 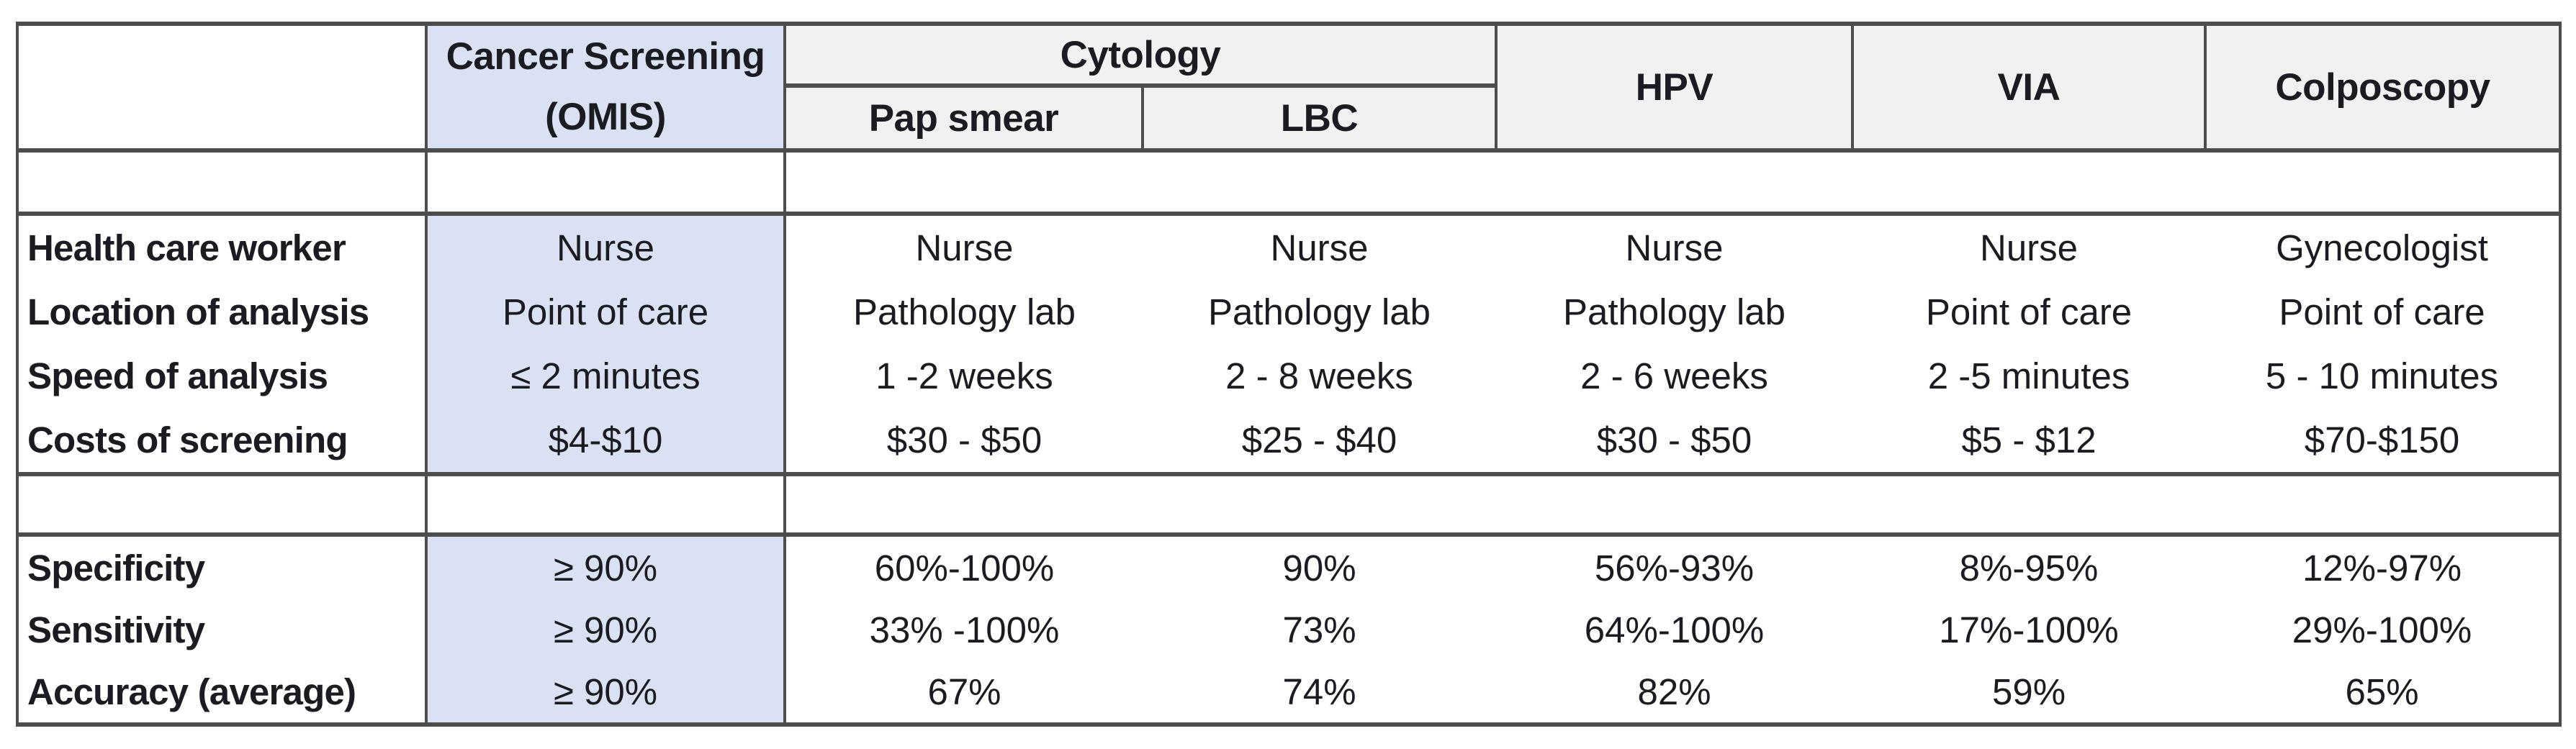 What do you see at coordinates (963, 118) in the screenshot?
I see `header-cell-pap-smear: Pap smear` at bounding box center [963, 118].